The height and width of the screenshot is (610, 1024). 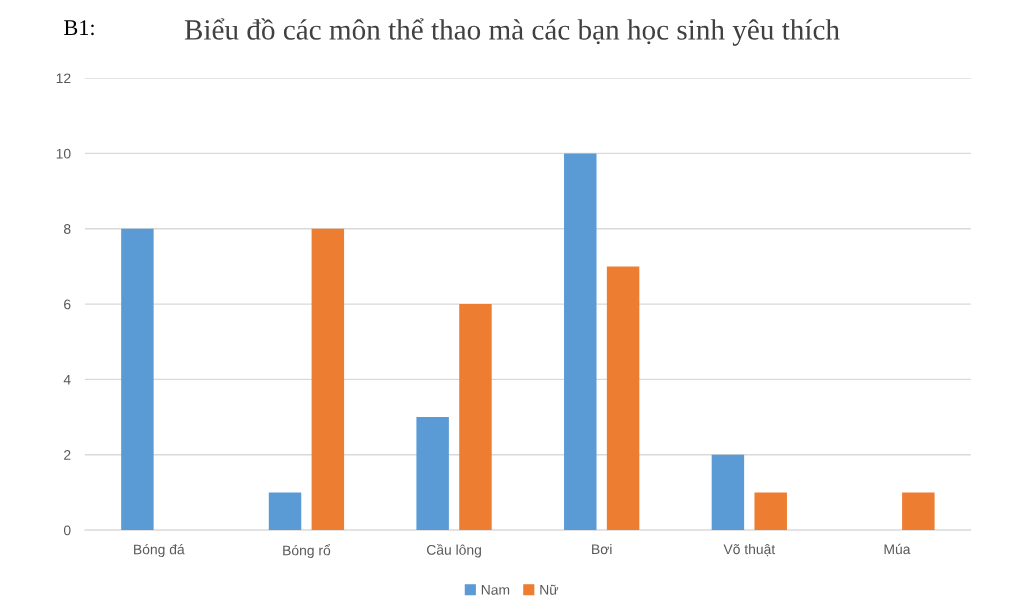 I want to click on y-tick-label: 0, so click(x=67, y=530).